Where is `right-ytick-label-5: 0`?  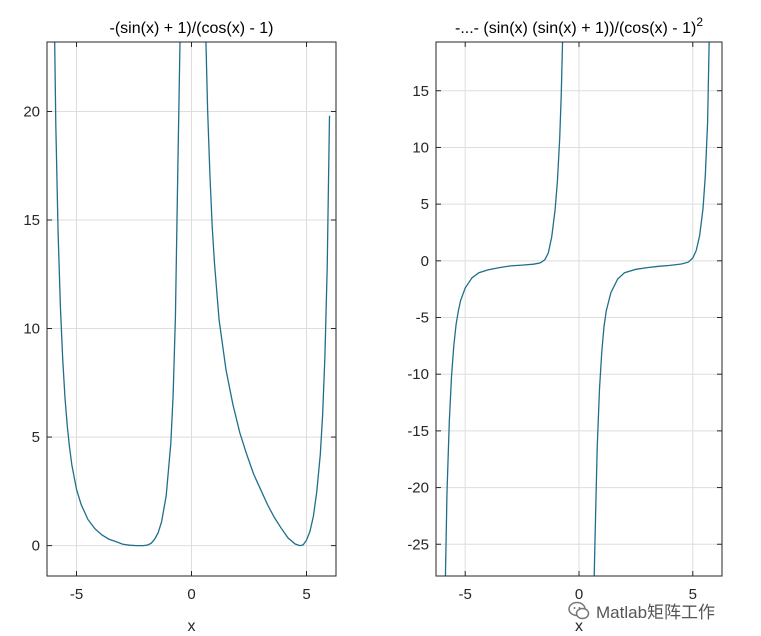 right-ytick-label-5: 0 is located at coordinates (425, 261).